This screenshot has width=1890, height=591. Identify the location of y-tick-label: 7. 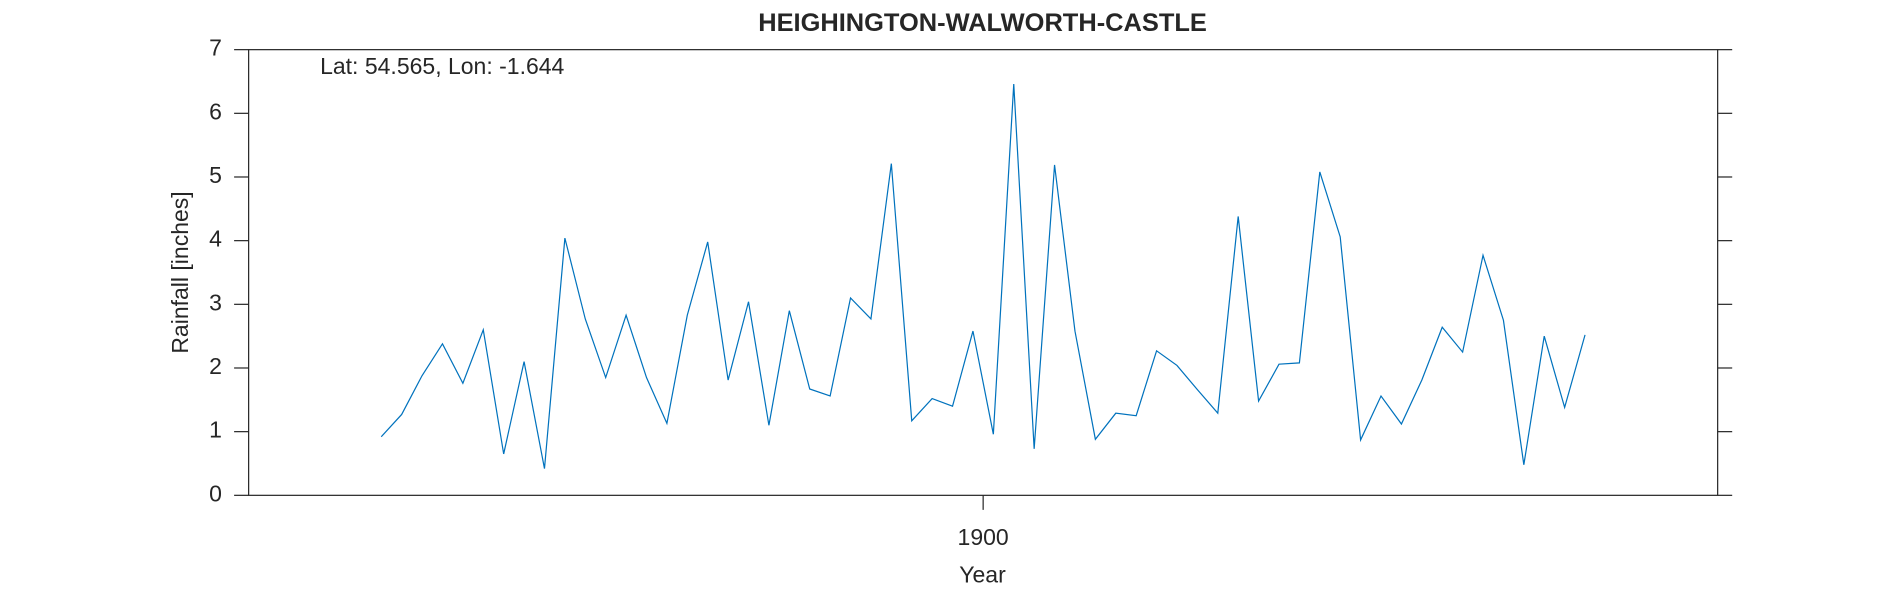
(215, 48).